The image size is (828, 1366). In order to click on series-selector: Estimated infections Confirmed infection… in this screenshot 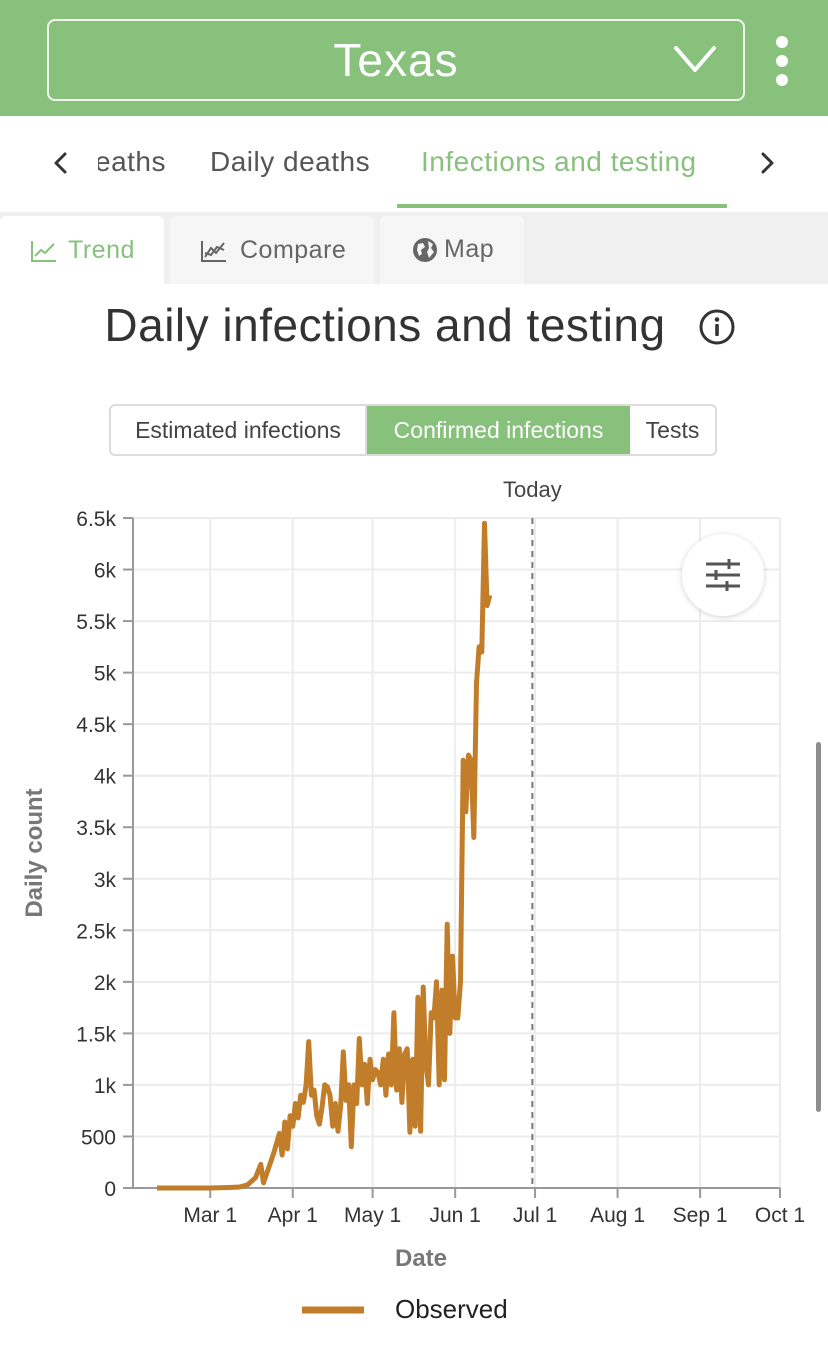, I will do `click(413, 430)`.